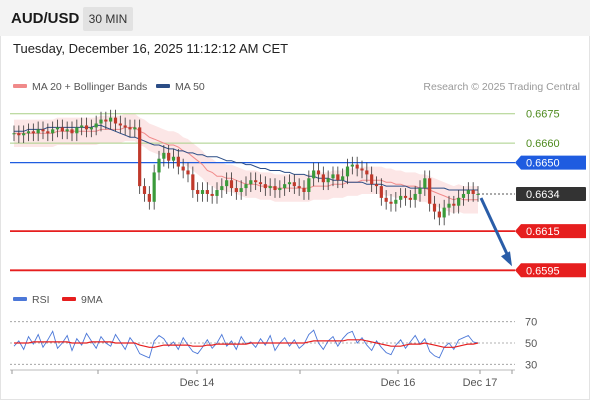  What do you see at coordinates (550, 231) in the screenshot?
I see `level-0-6615-tag` at bounding box center [550, 231].